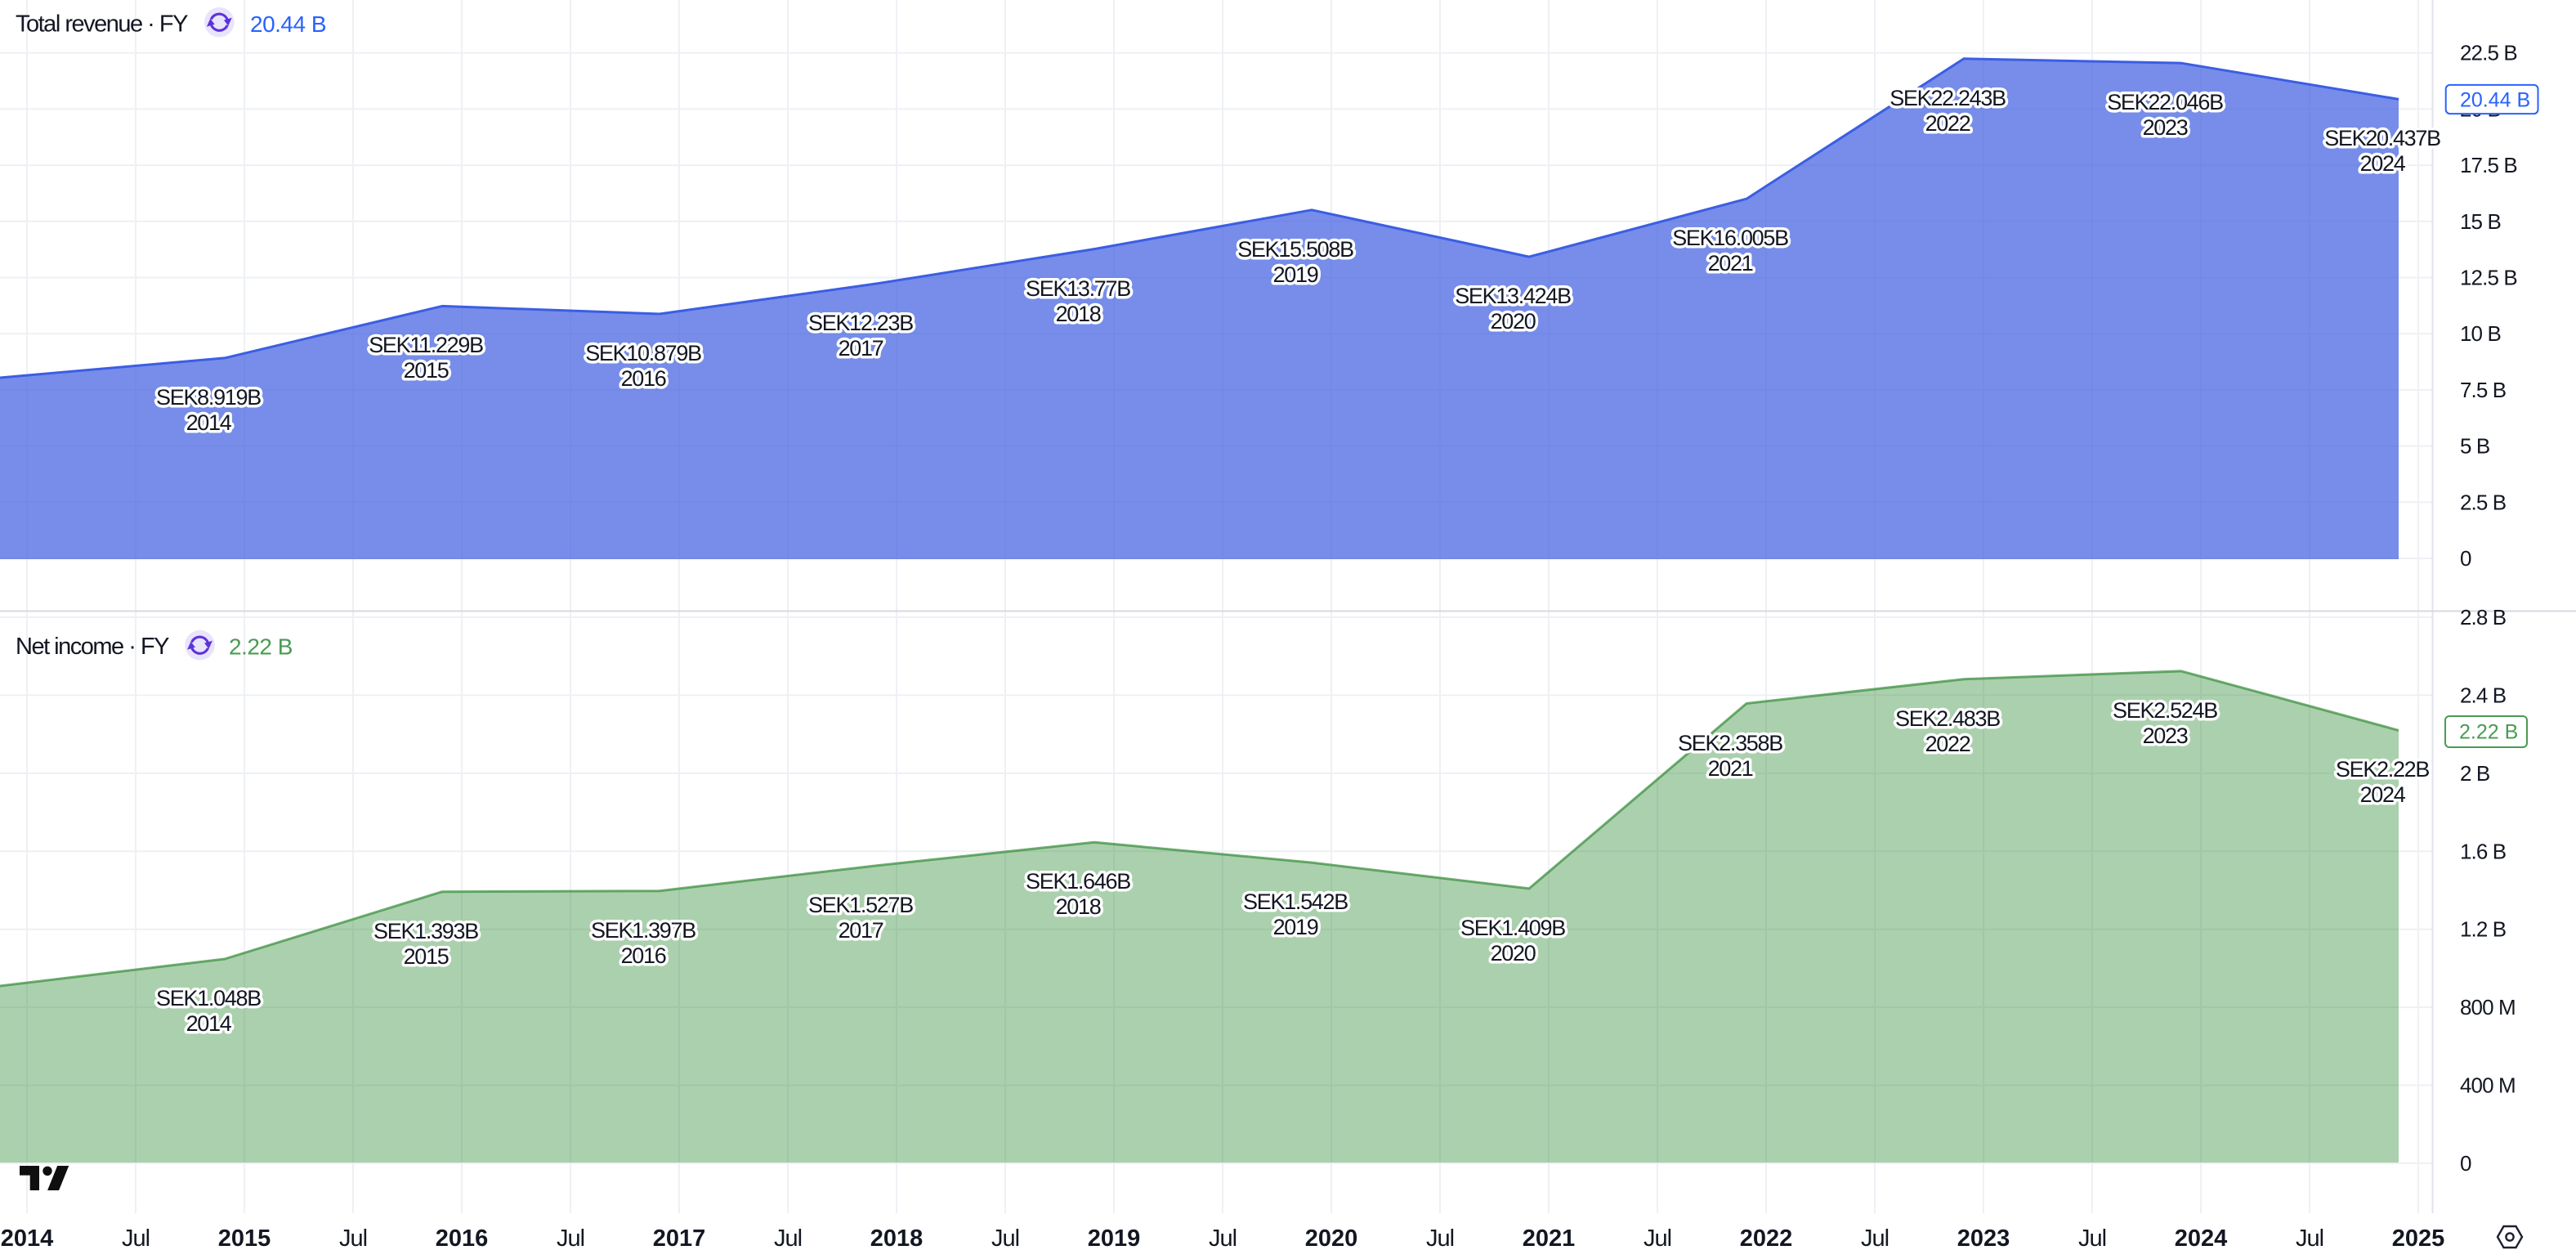 This screenshot has width=2576, height=1259. What do you see at coordinates (2165, 710) in the screenshot?
I see `svg-text: SEK2.524B` at bounding box center [2165, 710].